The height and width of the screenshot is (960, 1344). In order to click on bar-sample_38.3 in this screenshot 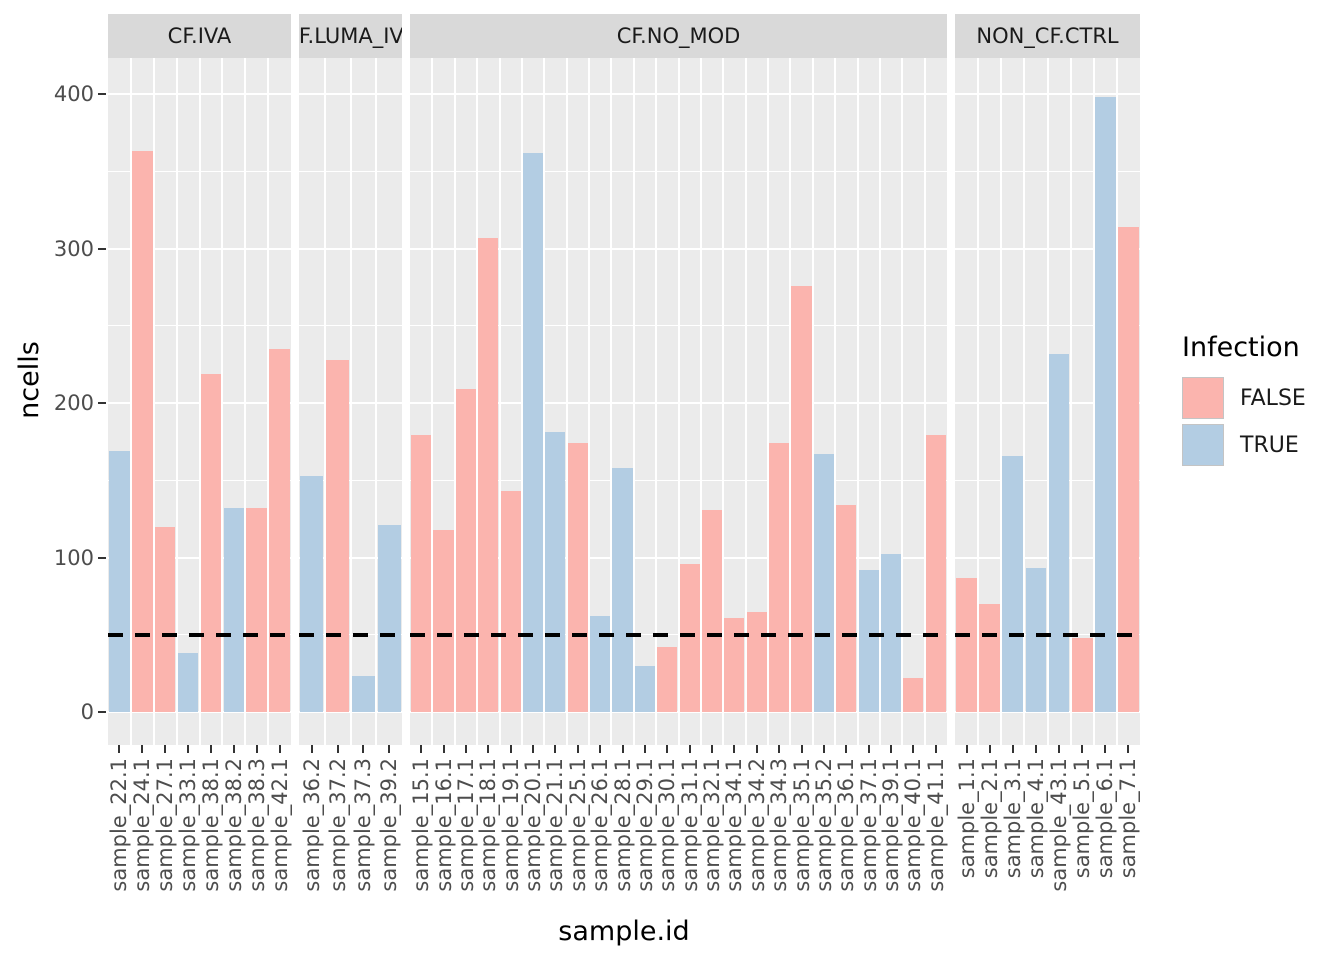, I will do `click(256, 610)`.